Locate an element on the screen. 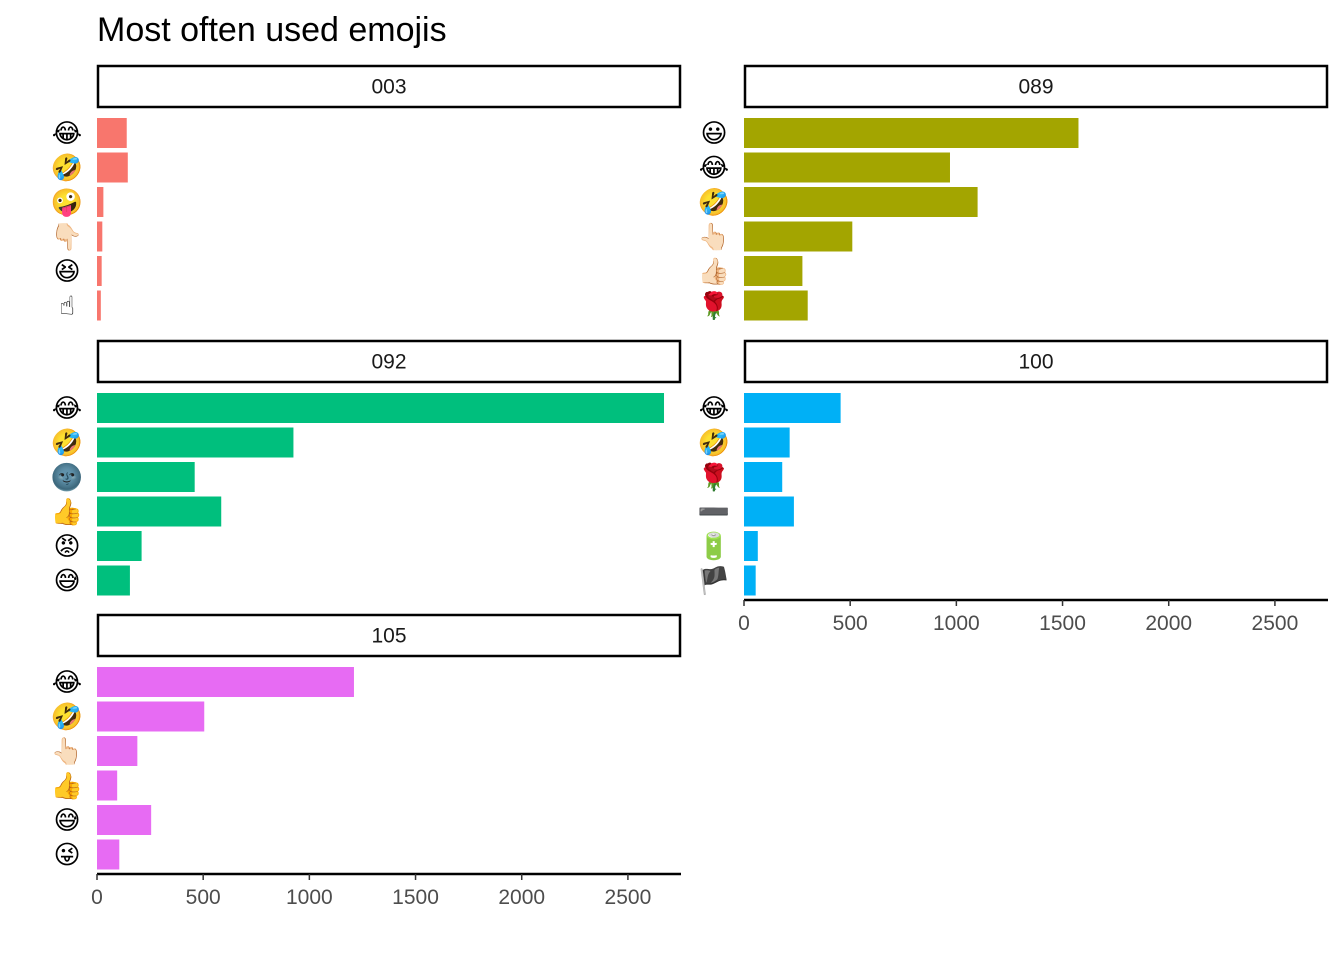 This screenshot has height=960, width=1344. facet-panel-003: 003 😂 🤣🤪 👇🏻 😆 ☝ is located at coordinates (366, 193).